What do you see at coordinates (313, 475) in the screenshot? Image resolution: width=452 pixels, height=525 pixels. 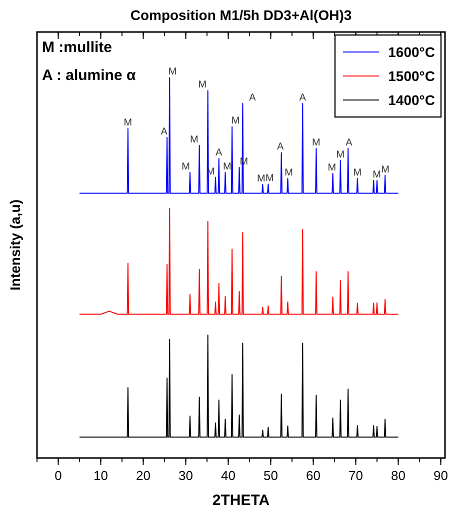 I see `x-tick-label: 60` at bounding box center [313, 475].